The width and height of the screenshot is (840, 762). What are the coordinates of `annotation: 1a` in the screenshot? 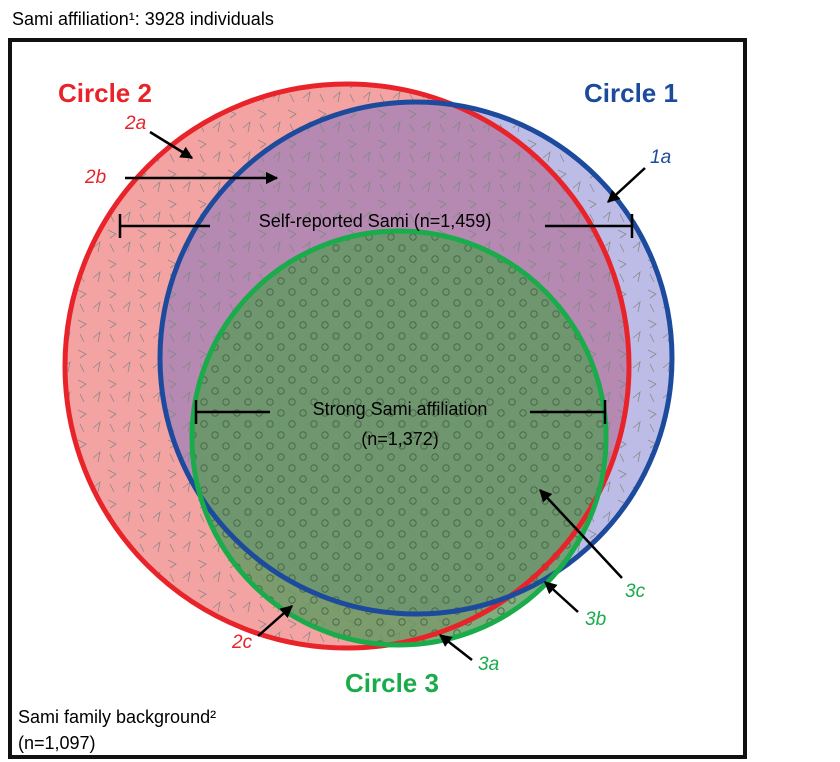 It's located at (660, 157).